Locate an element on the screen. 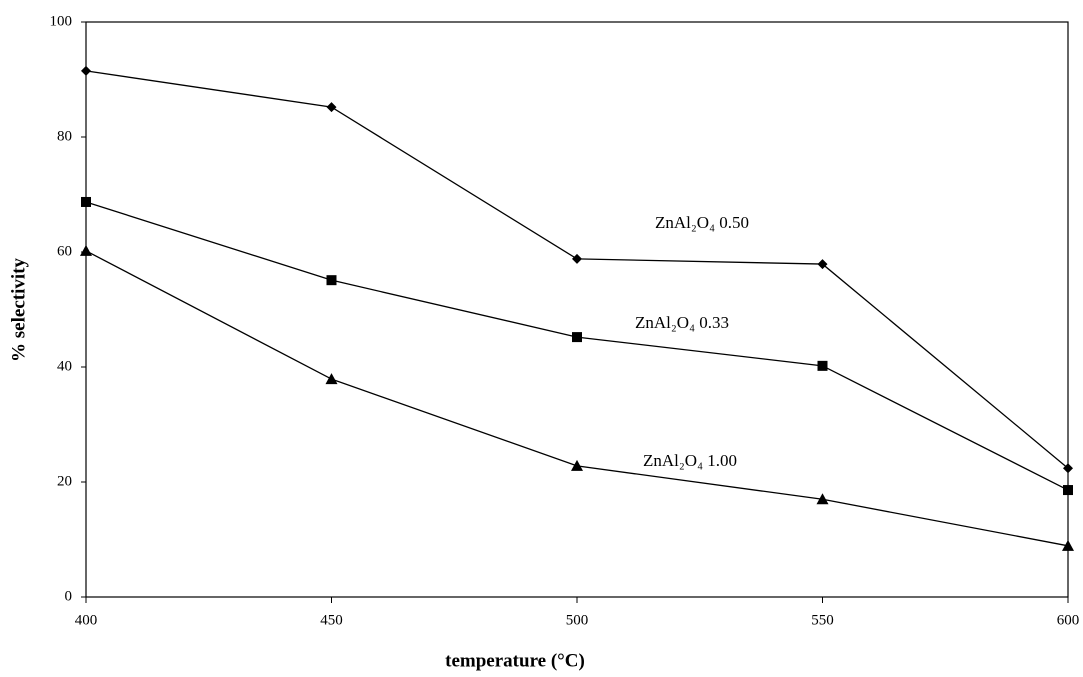 The width and height of the screenshot is (1083, 677). y-tick-label: 60 is located at coordinates (64, 251).